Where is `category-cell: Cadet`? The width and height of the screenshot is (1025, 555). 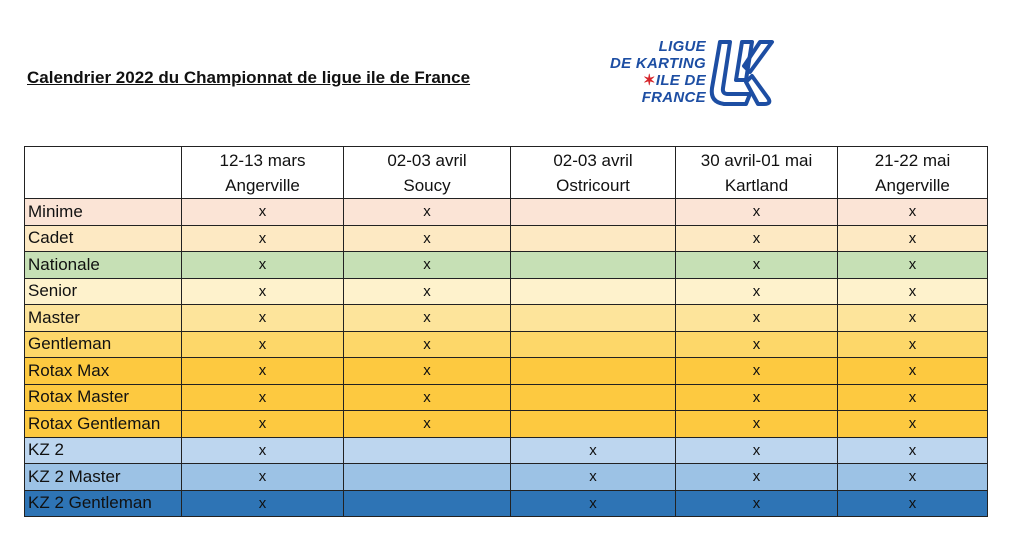 category-cell: Cadet is located at coordinates (103, 238).